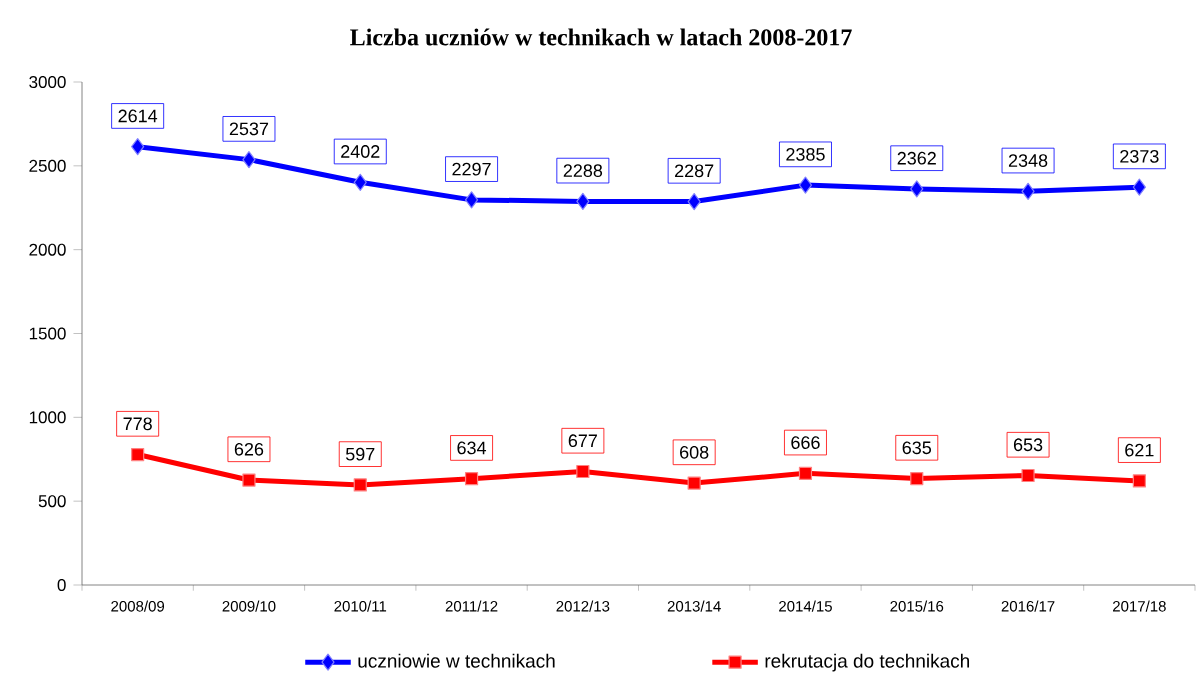 The height and width of the screenshot is (677, 1203). Describe the element at coordinates (601, 37) in the screenshot. I see `chart-title: Liczba uczniów w technikach w latach 2008-2017` at that location.